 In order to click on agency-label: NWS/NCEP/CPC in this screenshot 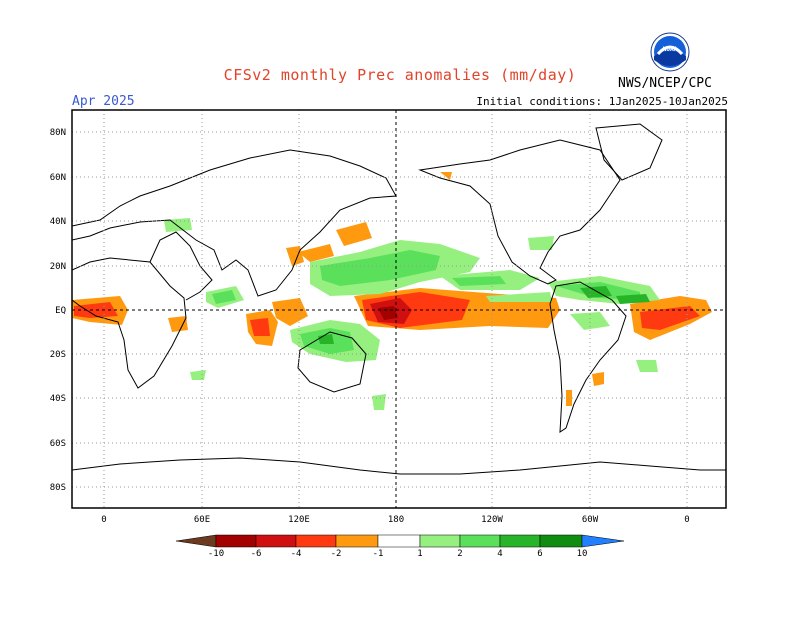, I will do `click(665, 83)`.